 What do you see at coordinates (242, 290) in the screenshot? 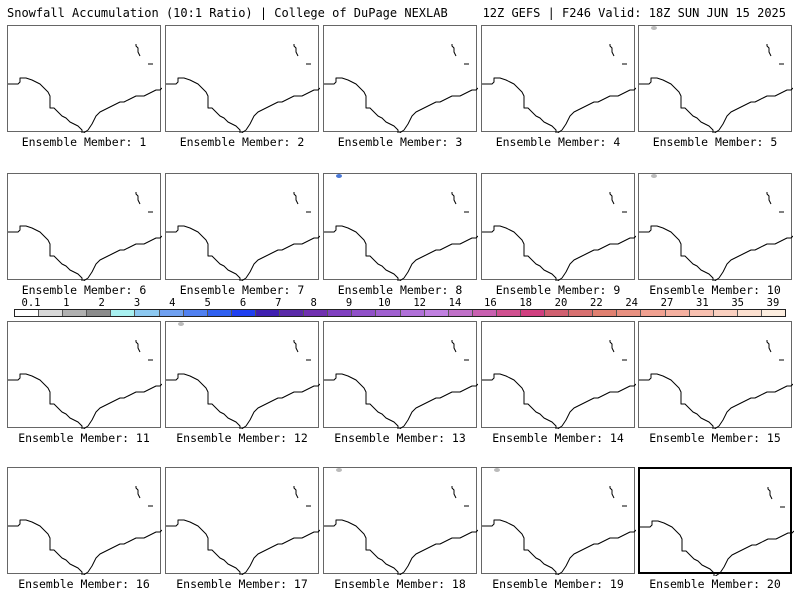
I see `ensemble-member-label: Ensemble Member: 7` at bounding box center [242, 290].